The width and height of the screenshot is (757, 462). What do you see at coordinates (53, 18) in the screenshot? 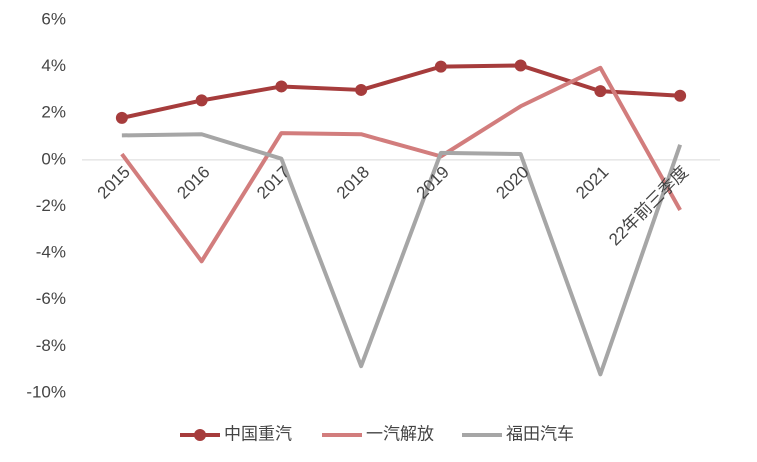
I see `y-tick-label: 6%` at bounding box center [53, 18].